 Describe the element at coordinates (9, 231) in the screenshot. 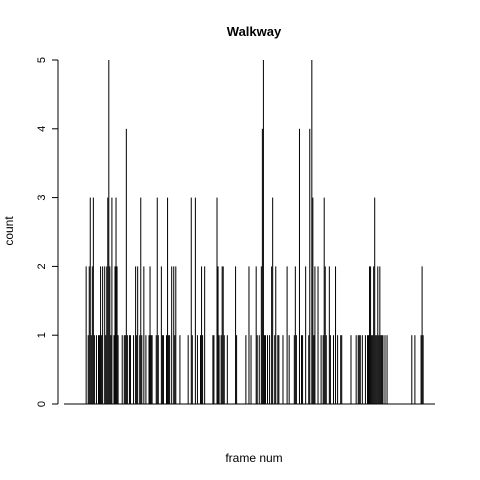

I see `y-axis-label: count` at that location.